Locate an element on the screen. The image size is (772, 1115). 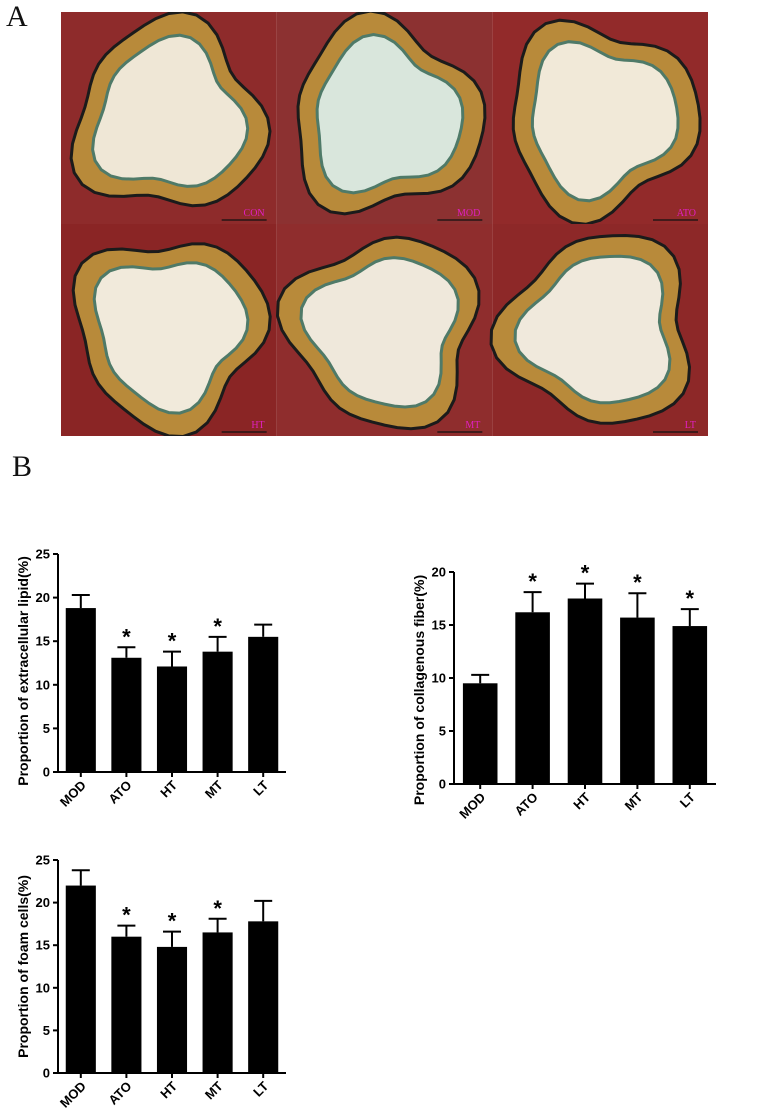
micrograph-tile: MOD is located at coordinates (384, 118).